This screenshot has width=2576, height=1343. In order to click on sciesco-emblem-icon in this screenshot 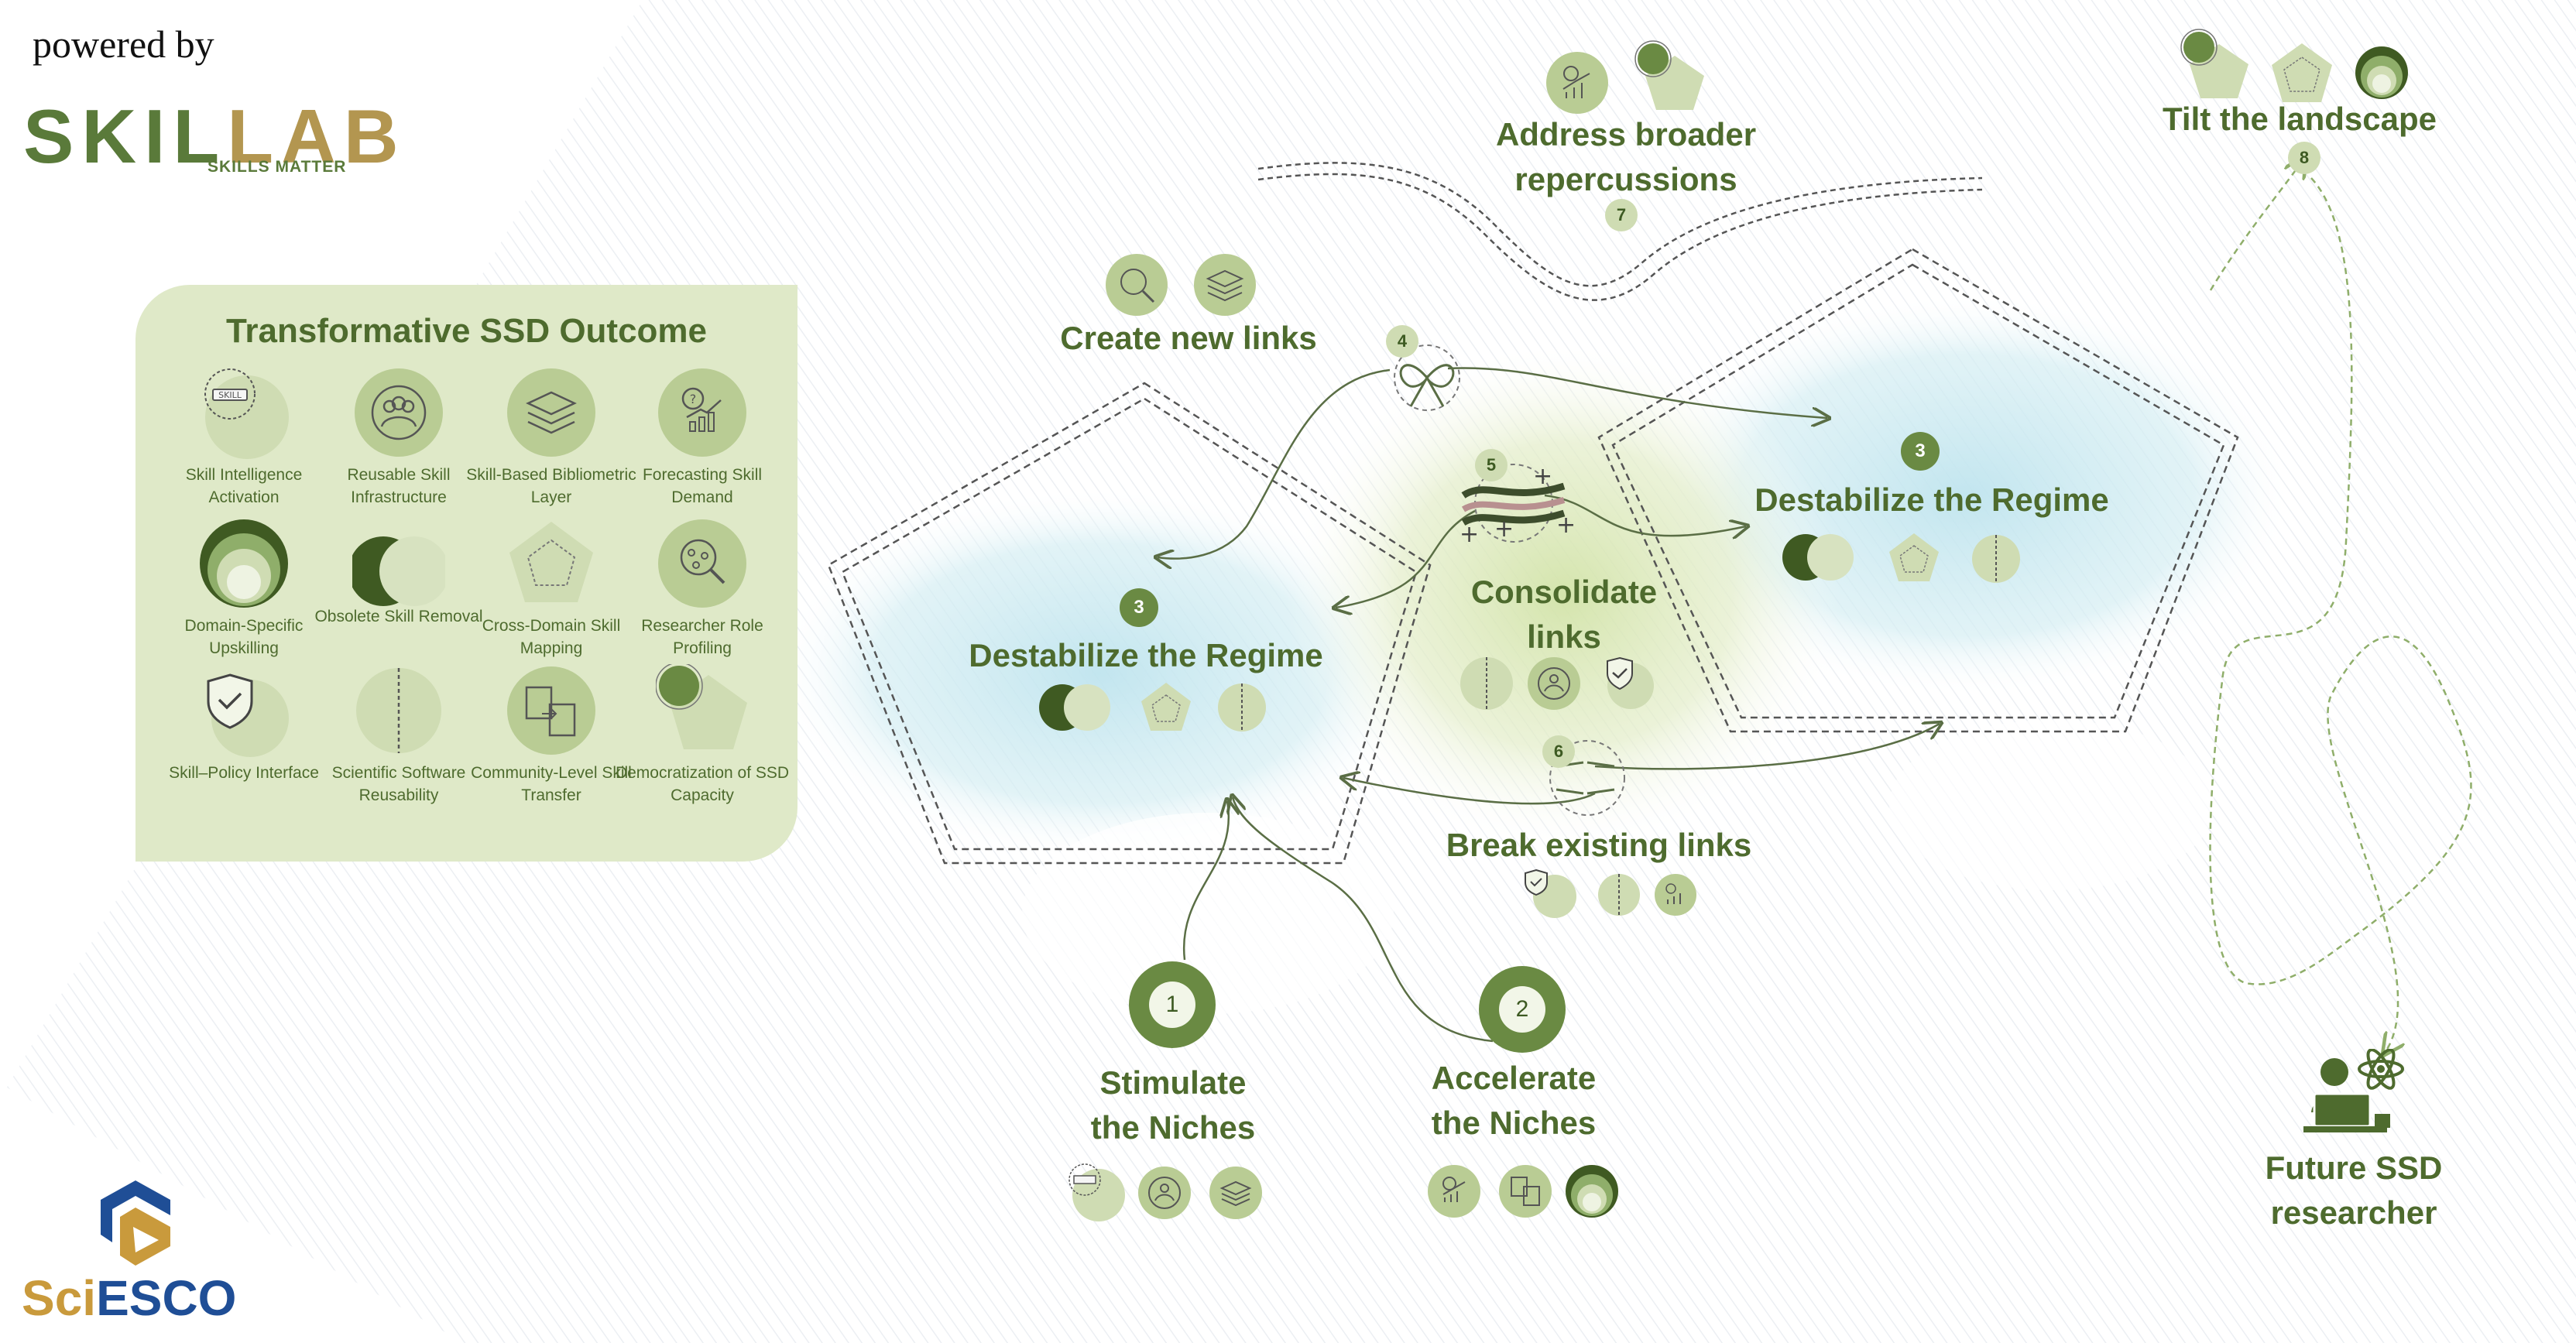, I will do `click(135, 1223)`.